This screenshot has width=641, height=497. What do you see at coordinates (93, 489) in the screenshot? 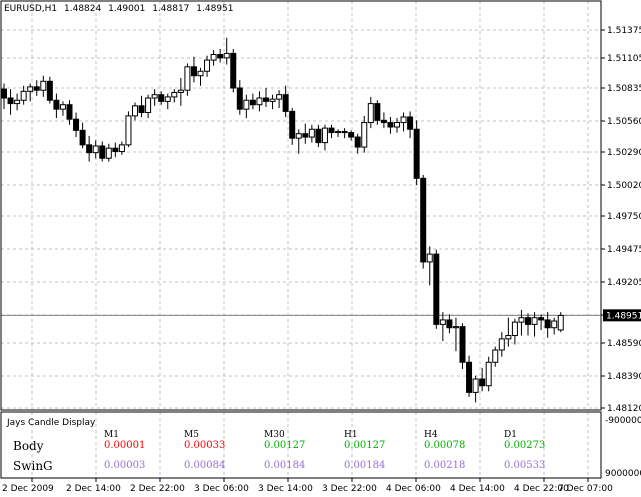
I see `x-tick-label: 2 Dec 14:00` at bounding box center [93, 489].